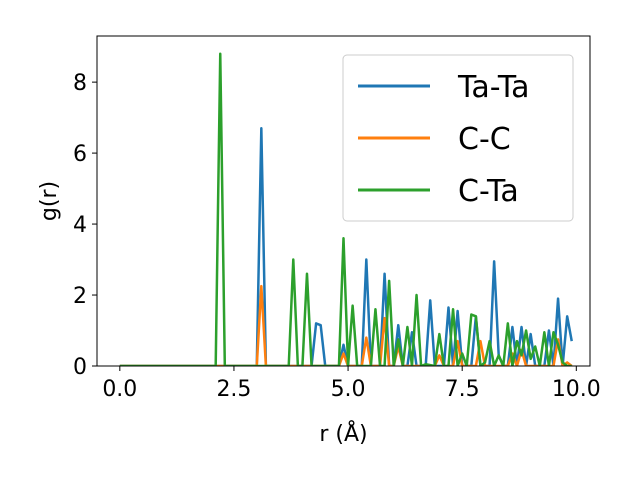 The height and width of the screenshot is (480, 640). Describe the element at coordinates (462, 389) in the screenshot. I see `x-tick-label: 7.5` at that location.